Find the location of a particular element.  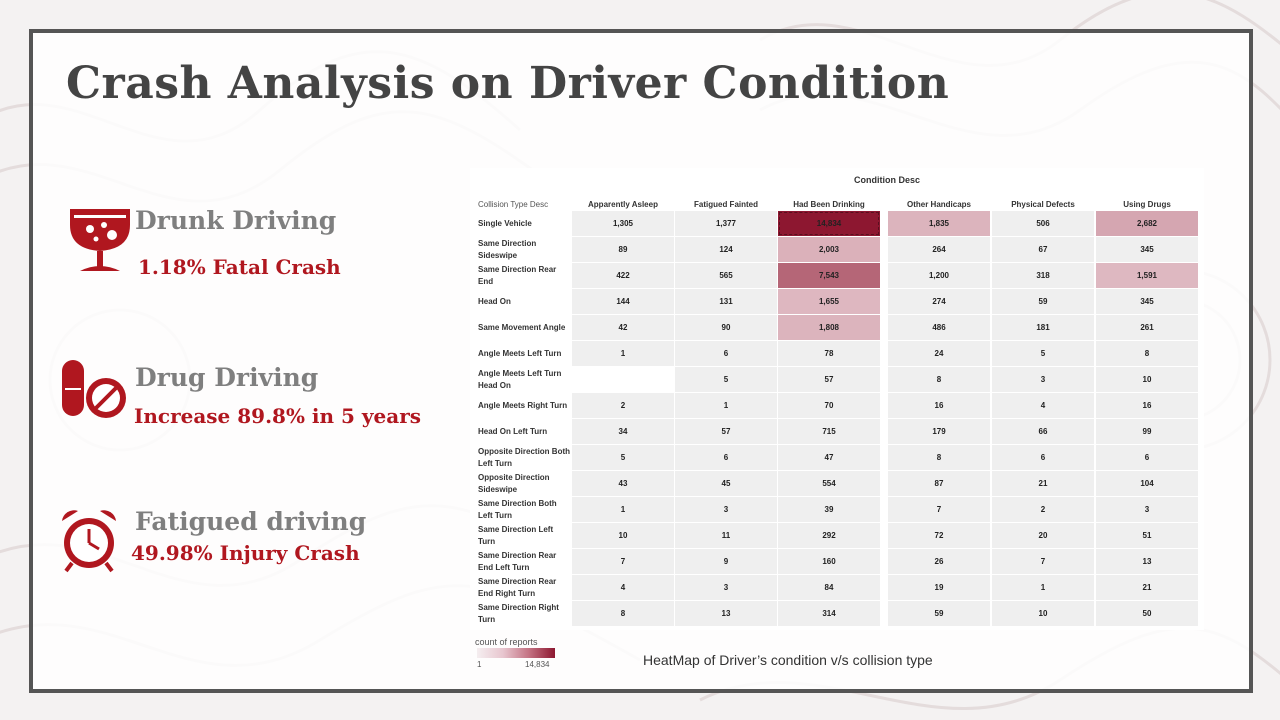

heatmap-row-label: Head On is located at coordinates (494, 301).